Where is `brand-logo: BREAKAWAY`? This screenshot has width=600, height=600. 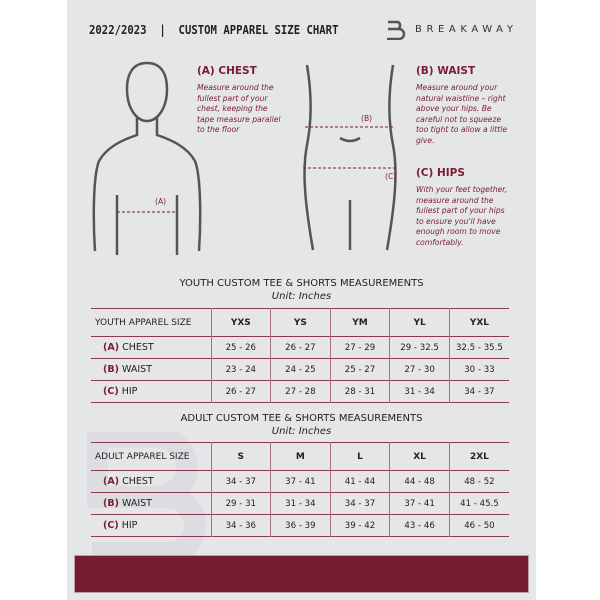
brand-logo: BREAKAWAY is located at coordinates (451, 29).